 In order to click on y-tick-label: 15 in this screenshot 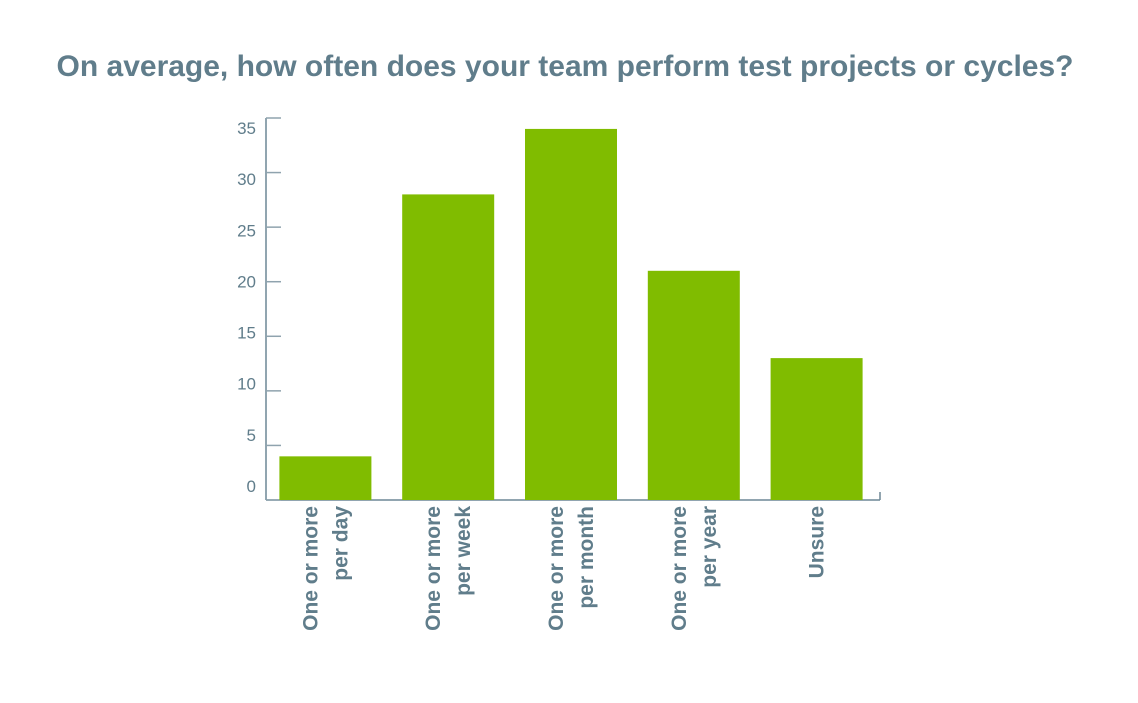, I will do `click(246, 333)`.